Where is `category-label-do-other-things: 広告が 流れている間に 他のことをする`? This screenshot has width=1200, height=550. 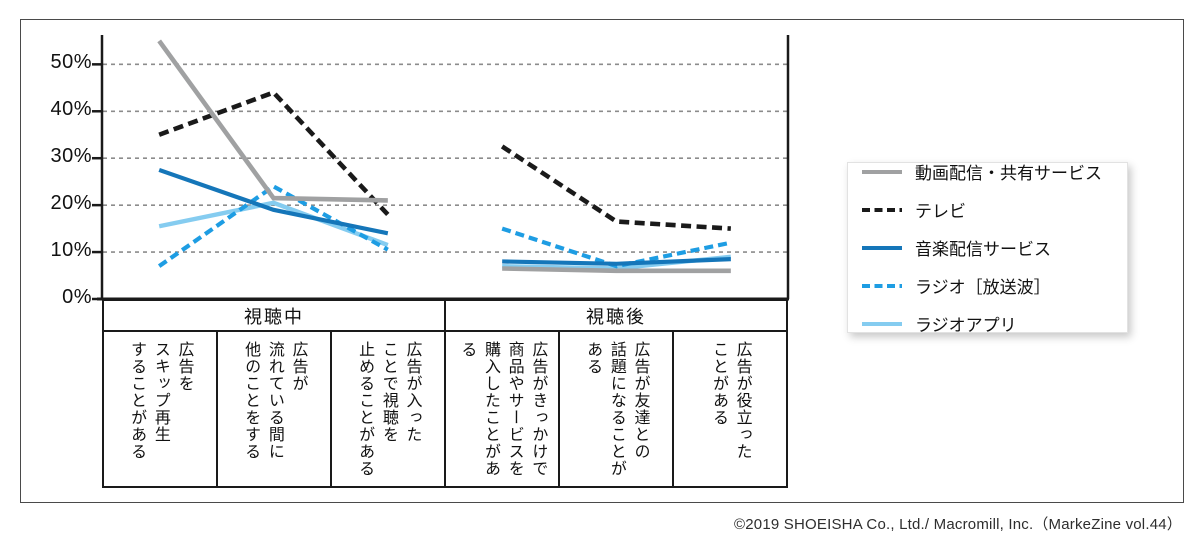 category-label-do-other-things: 広告が 流れている間に 他のことをする is located at coordinates (273, 409).